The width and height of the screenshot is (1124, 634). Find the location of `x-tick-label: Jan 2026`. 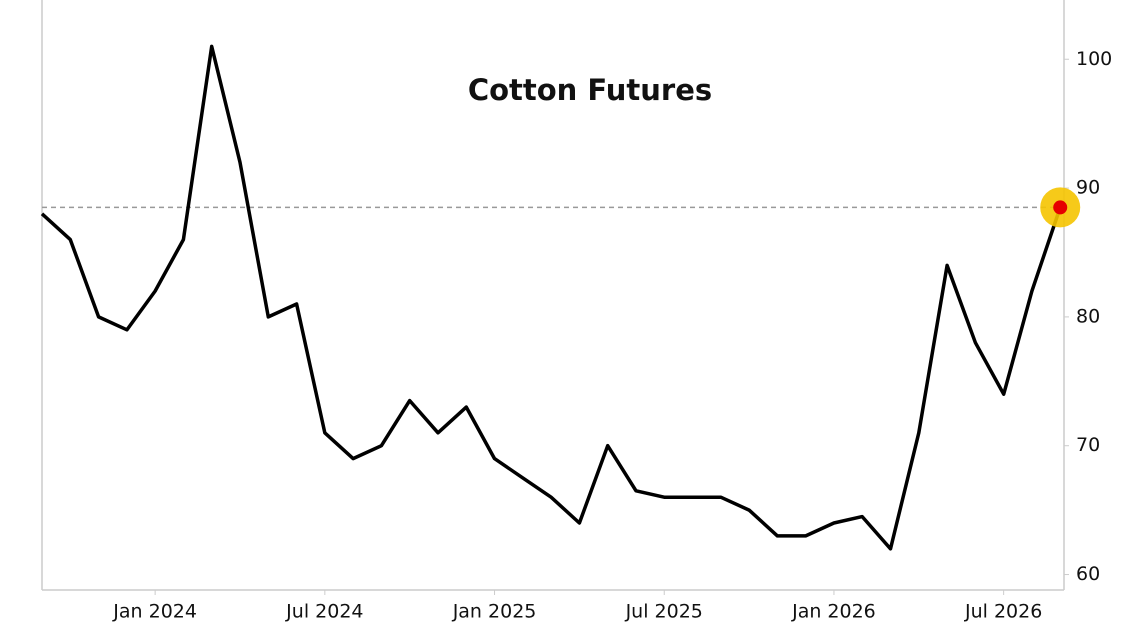

x-tick-label: Jan 2026 is located at coordinates (833, 612).